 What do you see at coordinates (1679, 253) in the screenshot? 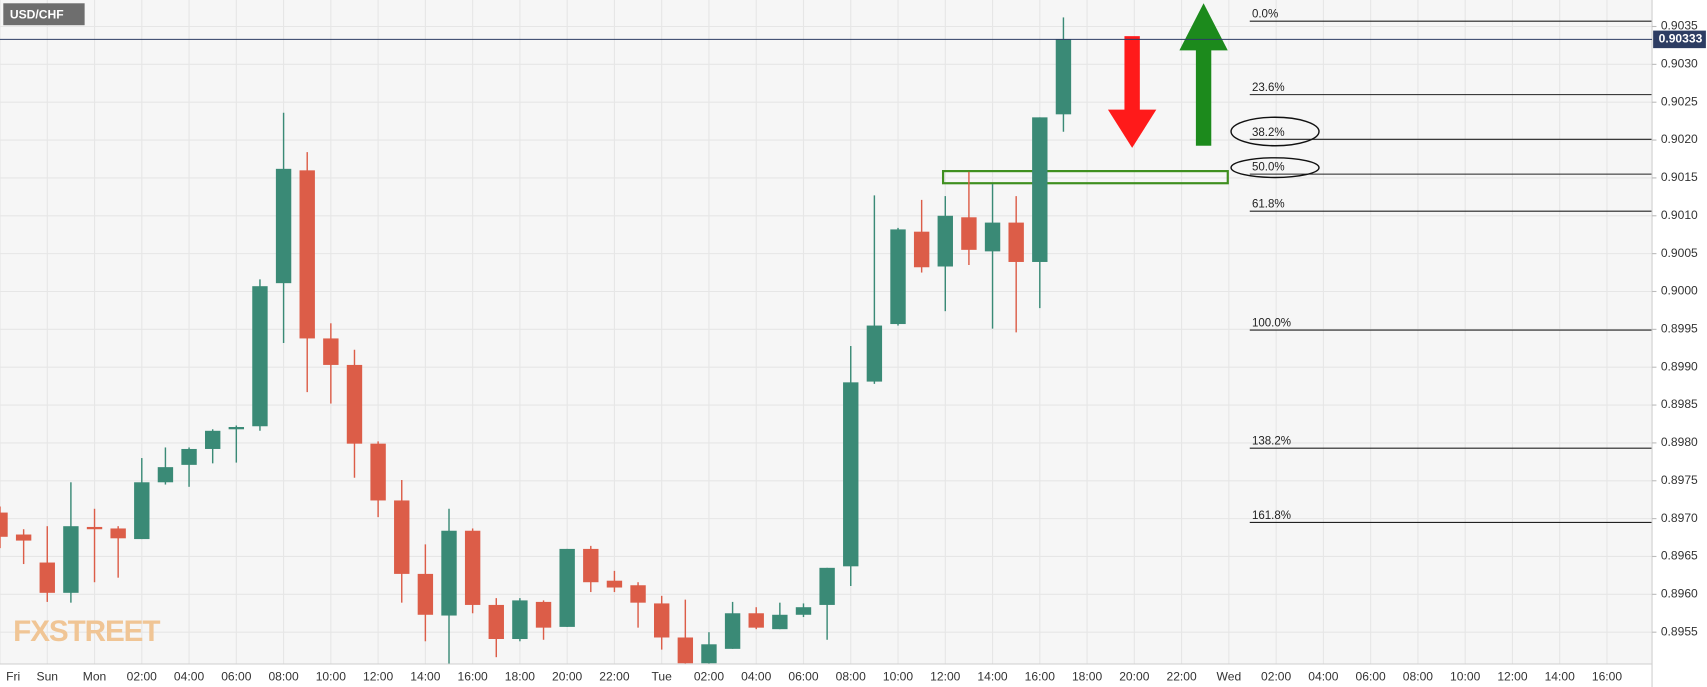
I see `y-tick-label: 0.9005` at bounding box center [1679, 253].